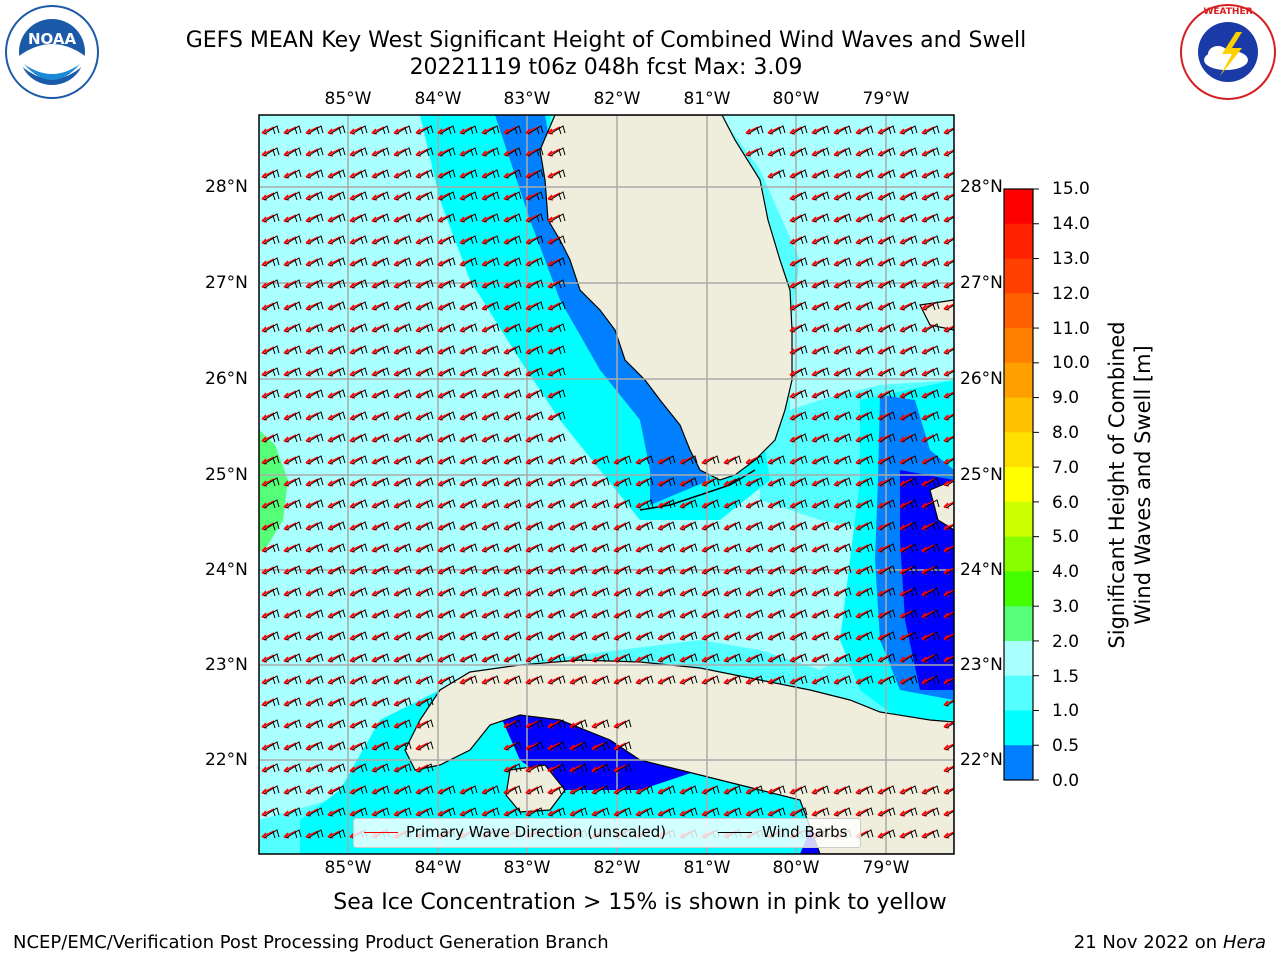 This screenshot has height=960, width=1280. I want to click on lon-label-bottom: 81°W, so click(707, 868).